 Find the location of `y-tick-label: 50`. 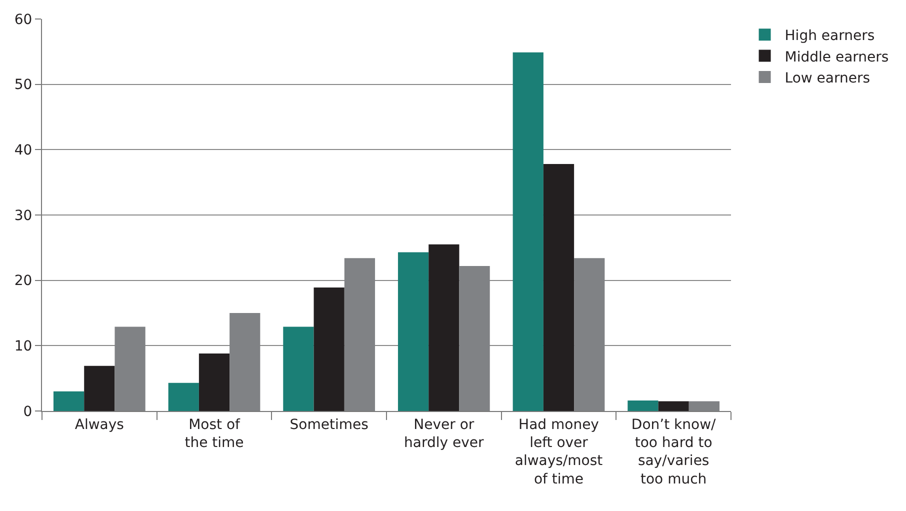

y-tick-label: 50 is located at coordinates (23, 85).